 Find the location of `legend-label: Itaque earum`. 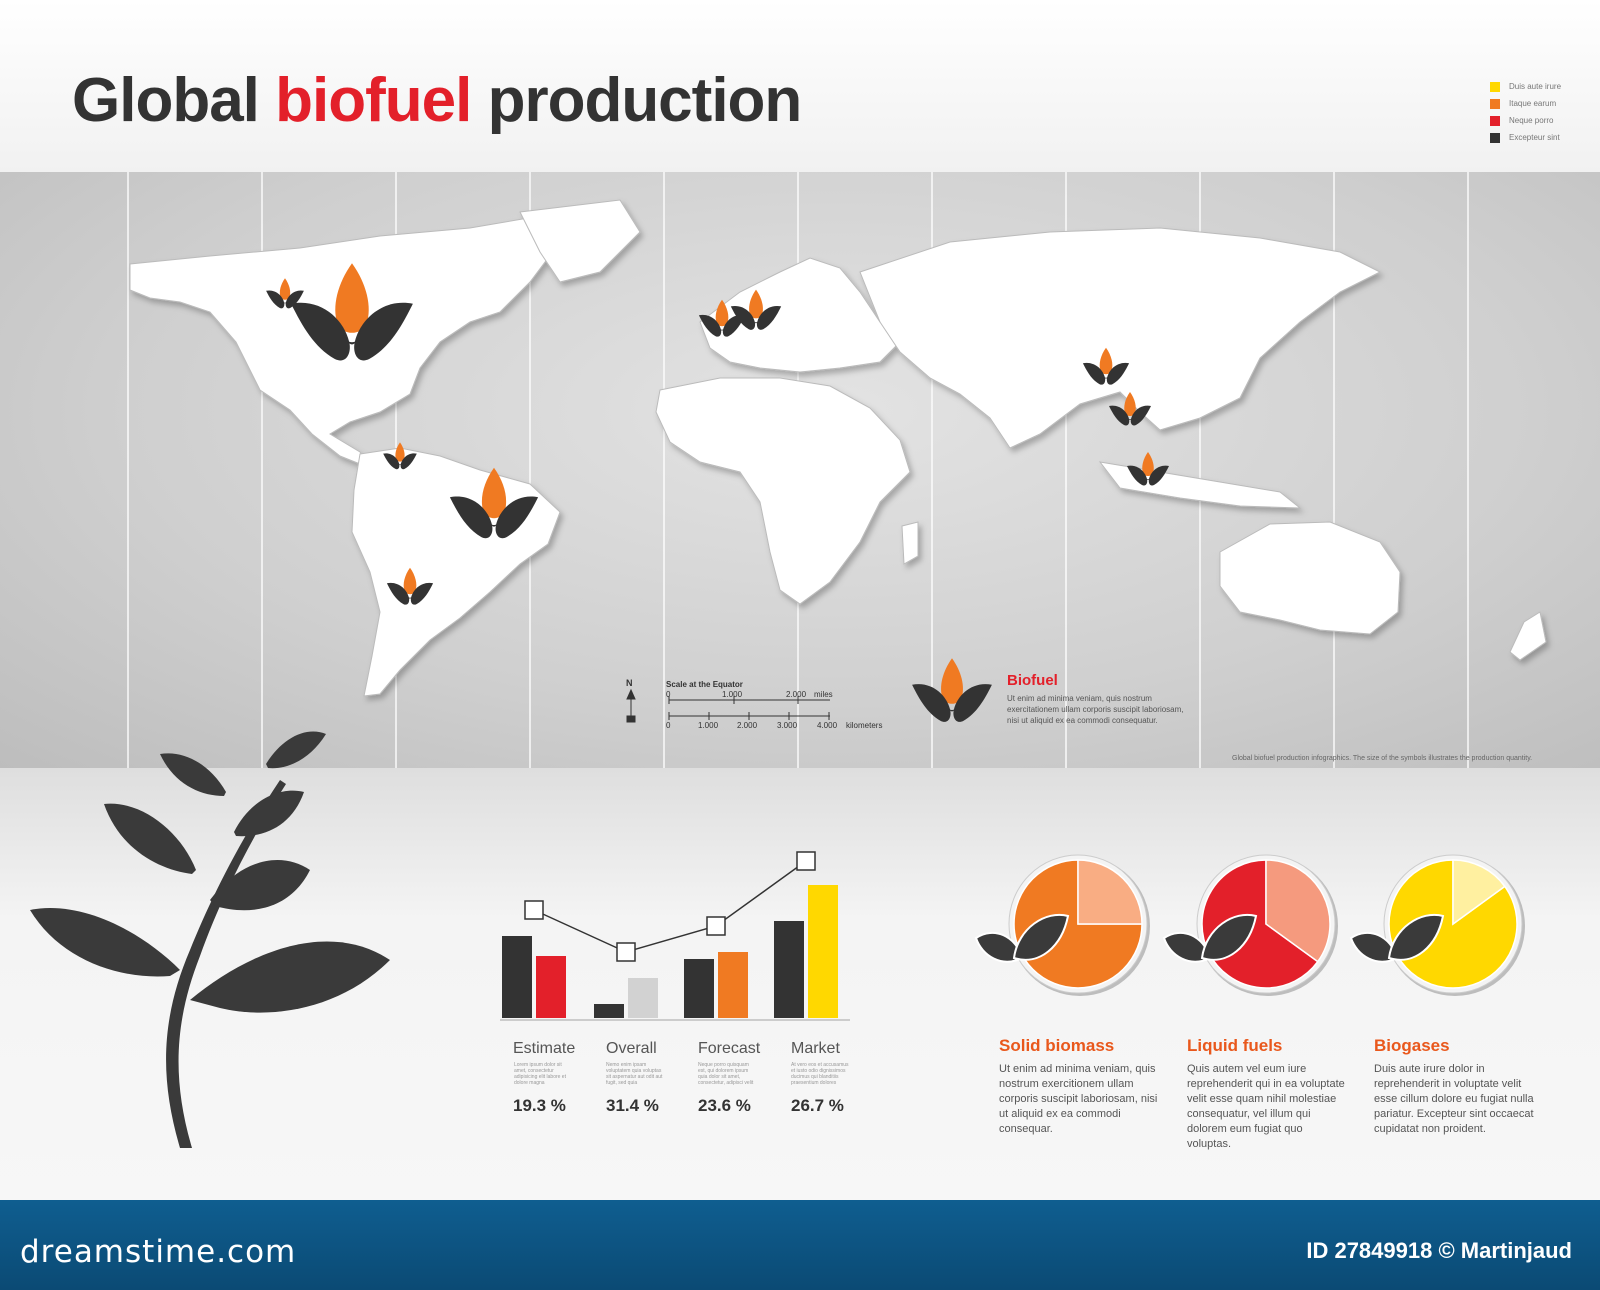

legend-label: Itaque earum is located at coordinates (1533, 103).